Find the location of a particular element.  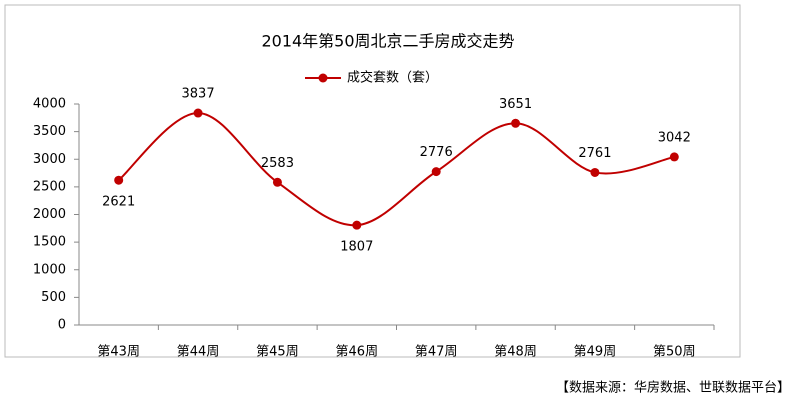

source-note: 【数据来源：华房数据、世联数据平台】 is located at coordinates (673, 388).